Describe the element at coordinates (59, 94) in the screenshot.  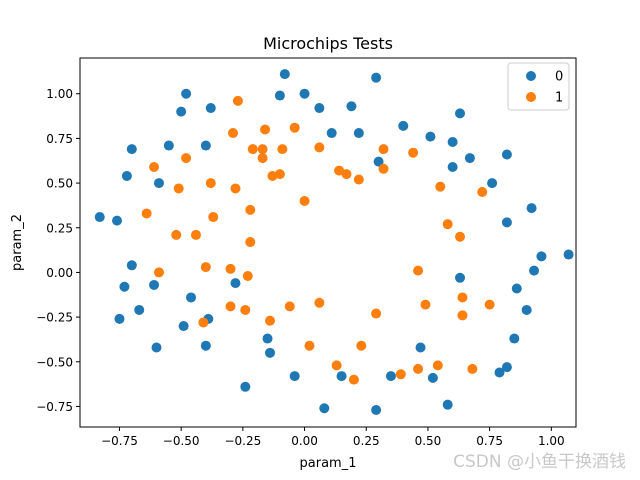
I see `y-tick-label: 1.00` at that location.